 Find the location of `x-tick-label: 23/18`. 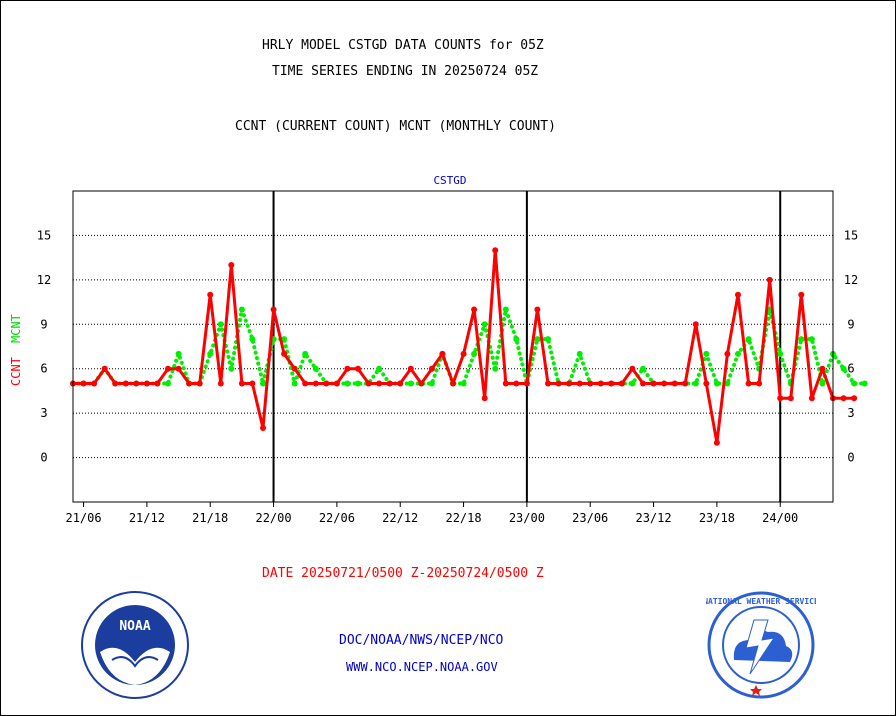

x-tick-label: 23/18 is located at coordinates (717, 518).